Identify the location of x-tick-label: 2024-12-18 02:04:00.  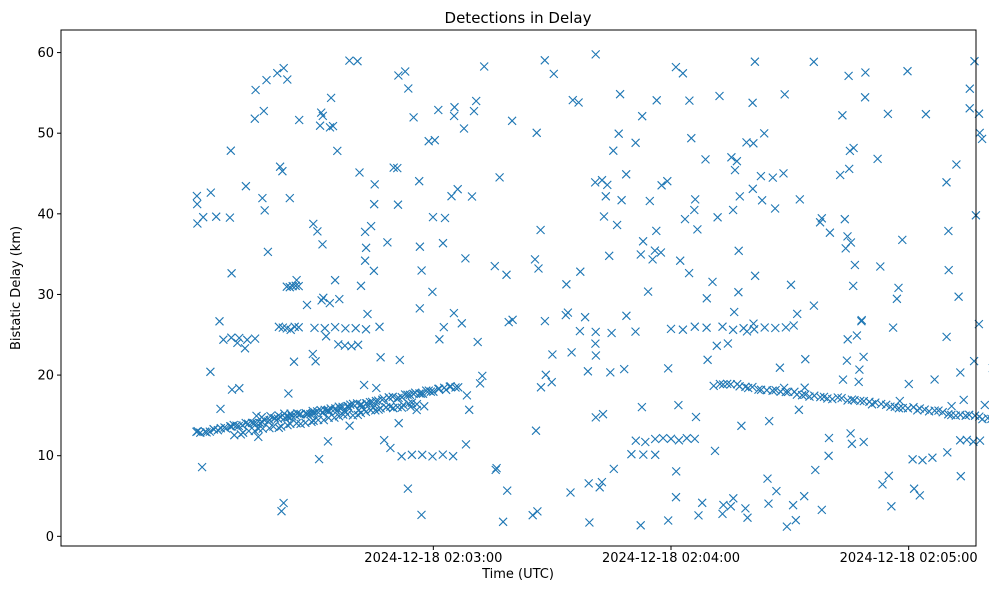
(671, 558).